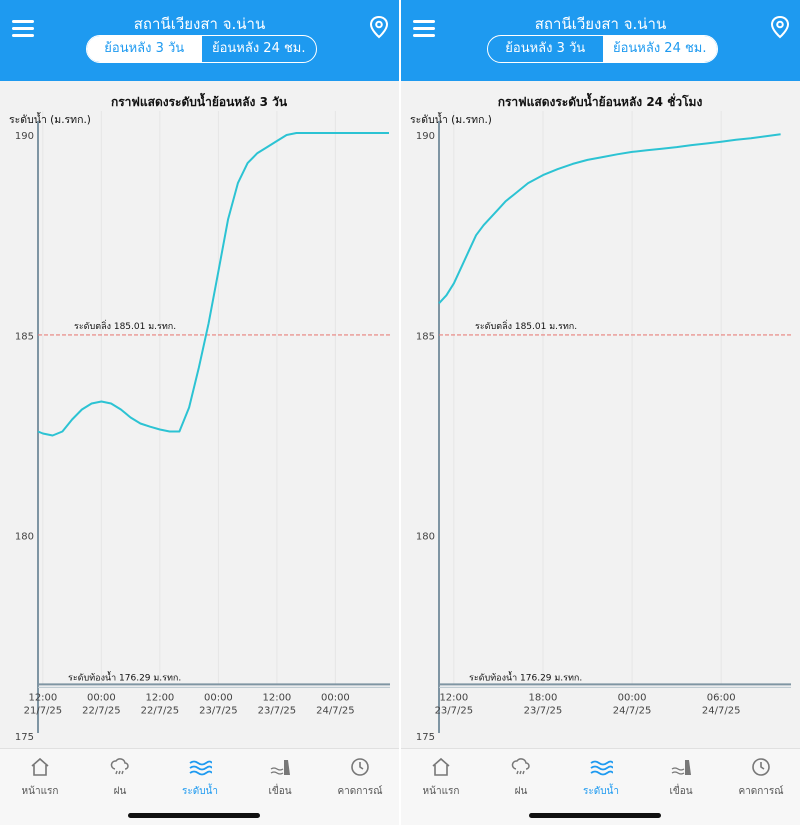 This screenshot has height=825, width=800. I want to click on chart-title: กราฟแสดงระดับน้ำย้อนหลัง 3 วัน, so click(199, 100).